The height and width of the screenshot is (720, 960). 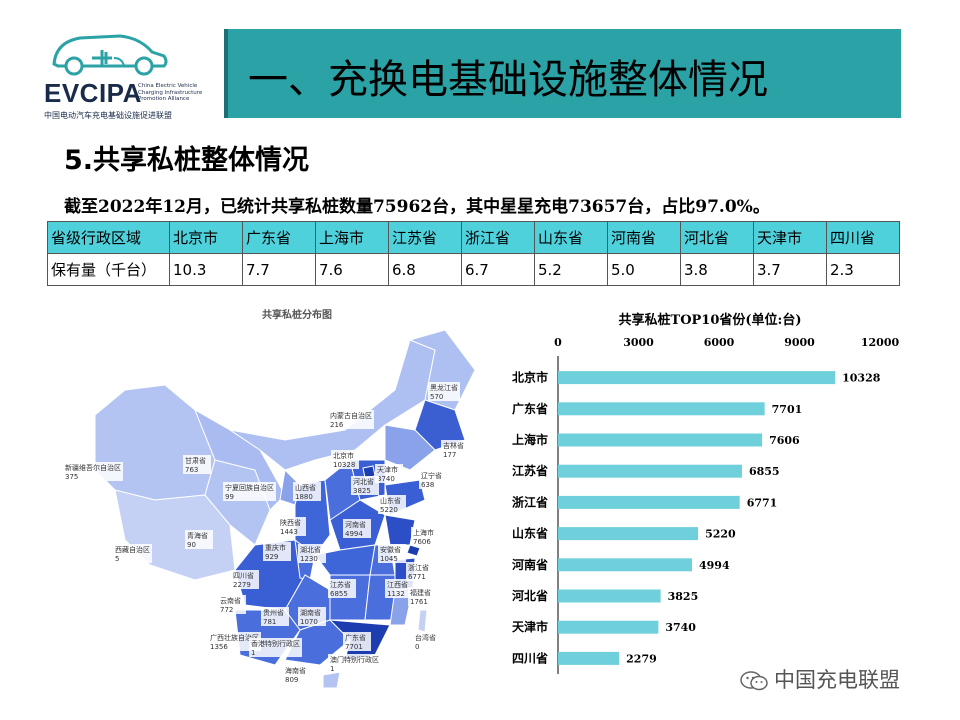 What do you see at coordinates (425, 269) in the screenshot?
I see `table-cell: 6.8` at bounding box center [425, 269].